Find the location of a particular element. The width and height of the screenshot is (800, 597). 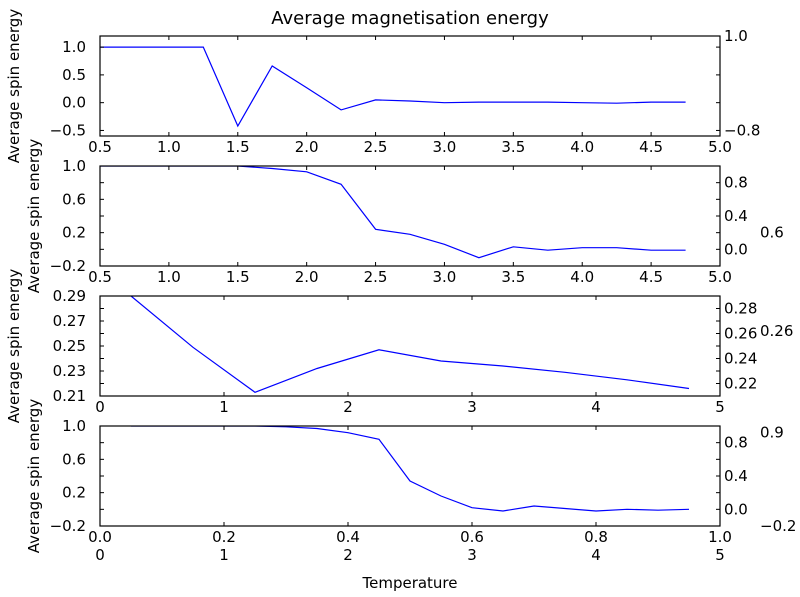

y-tick-label-extra: 0.6 is located at coordinates (772, 233).